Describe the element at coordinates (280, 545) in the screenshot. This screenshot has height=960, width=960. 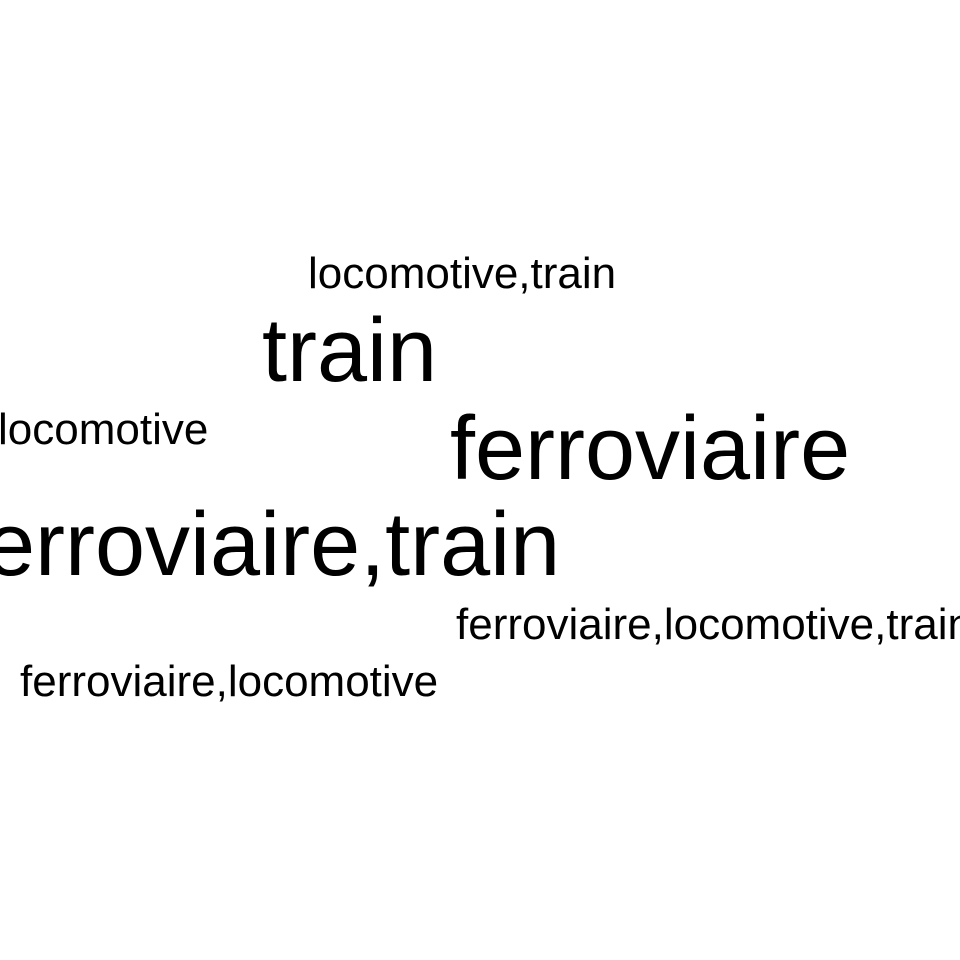
I see `word-ferroviaire-train: ferroviaire,train` at that location.